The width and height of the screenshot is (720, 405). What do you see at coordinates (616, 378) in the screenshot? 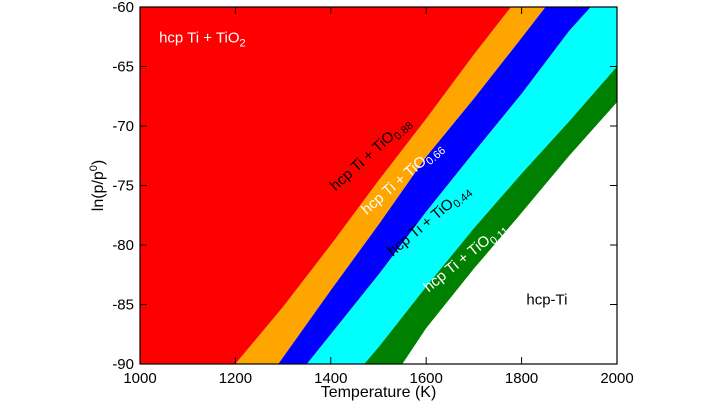
I see `x-tick-label: 2000` at bounding box center [616, 378].